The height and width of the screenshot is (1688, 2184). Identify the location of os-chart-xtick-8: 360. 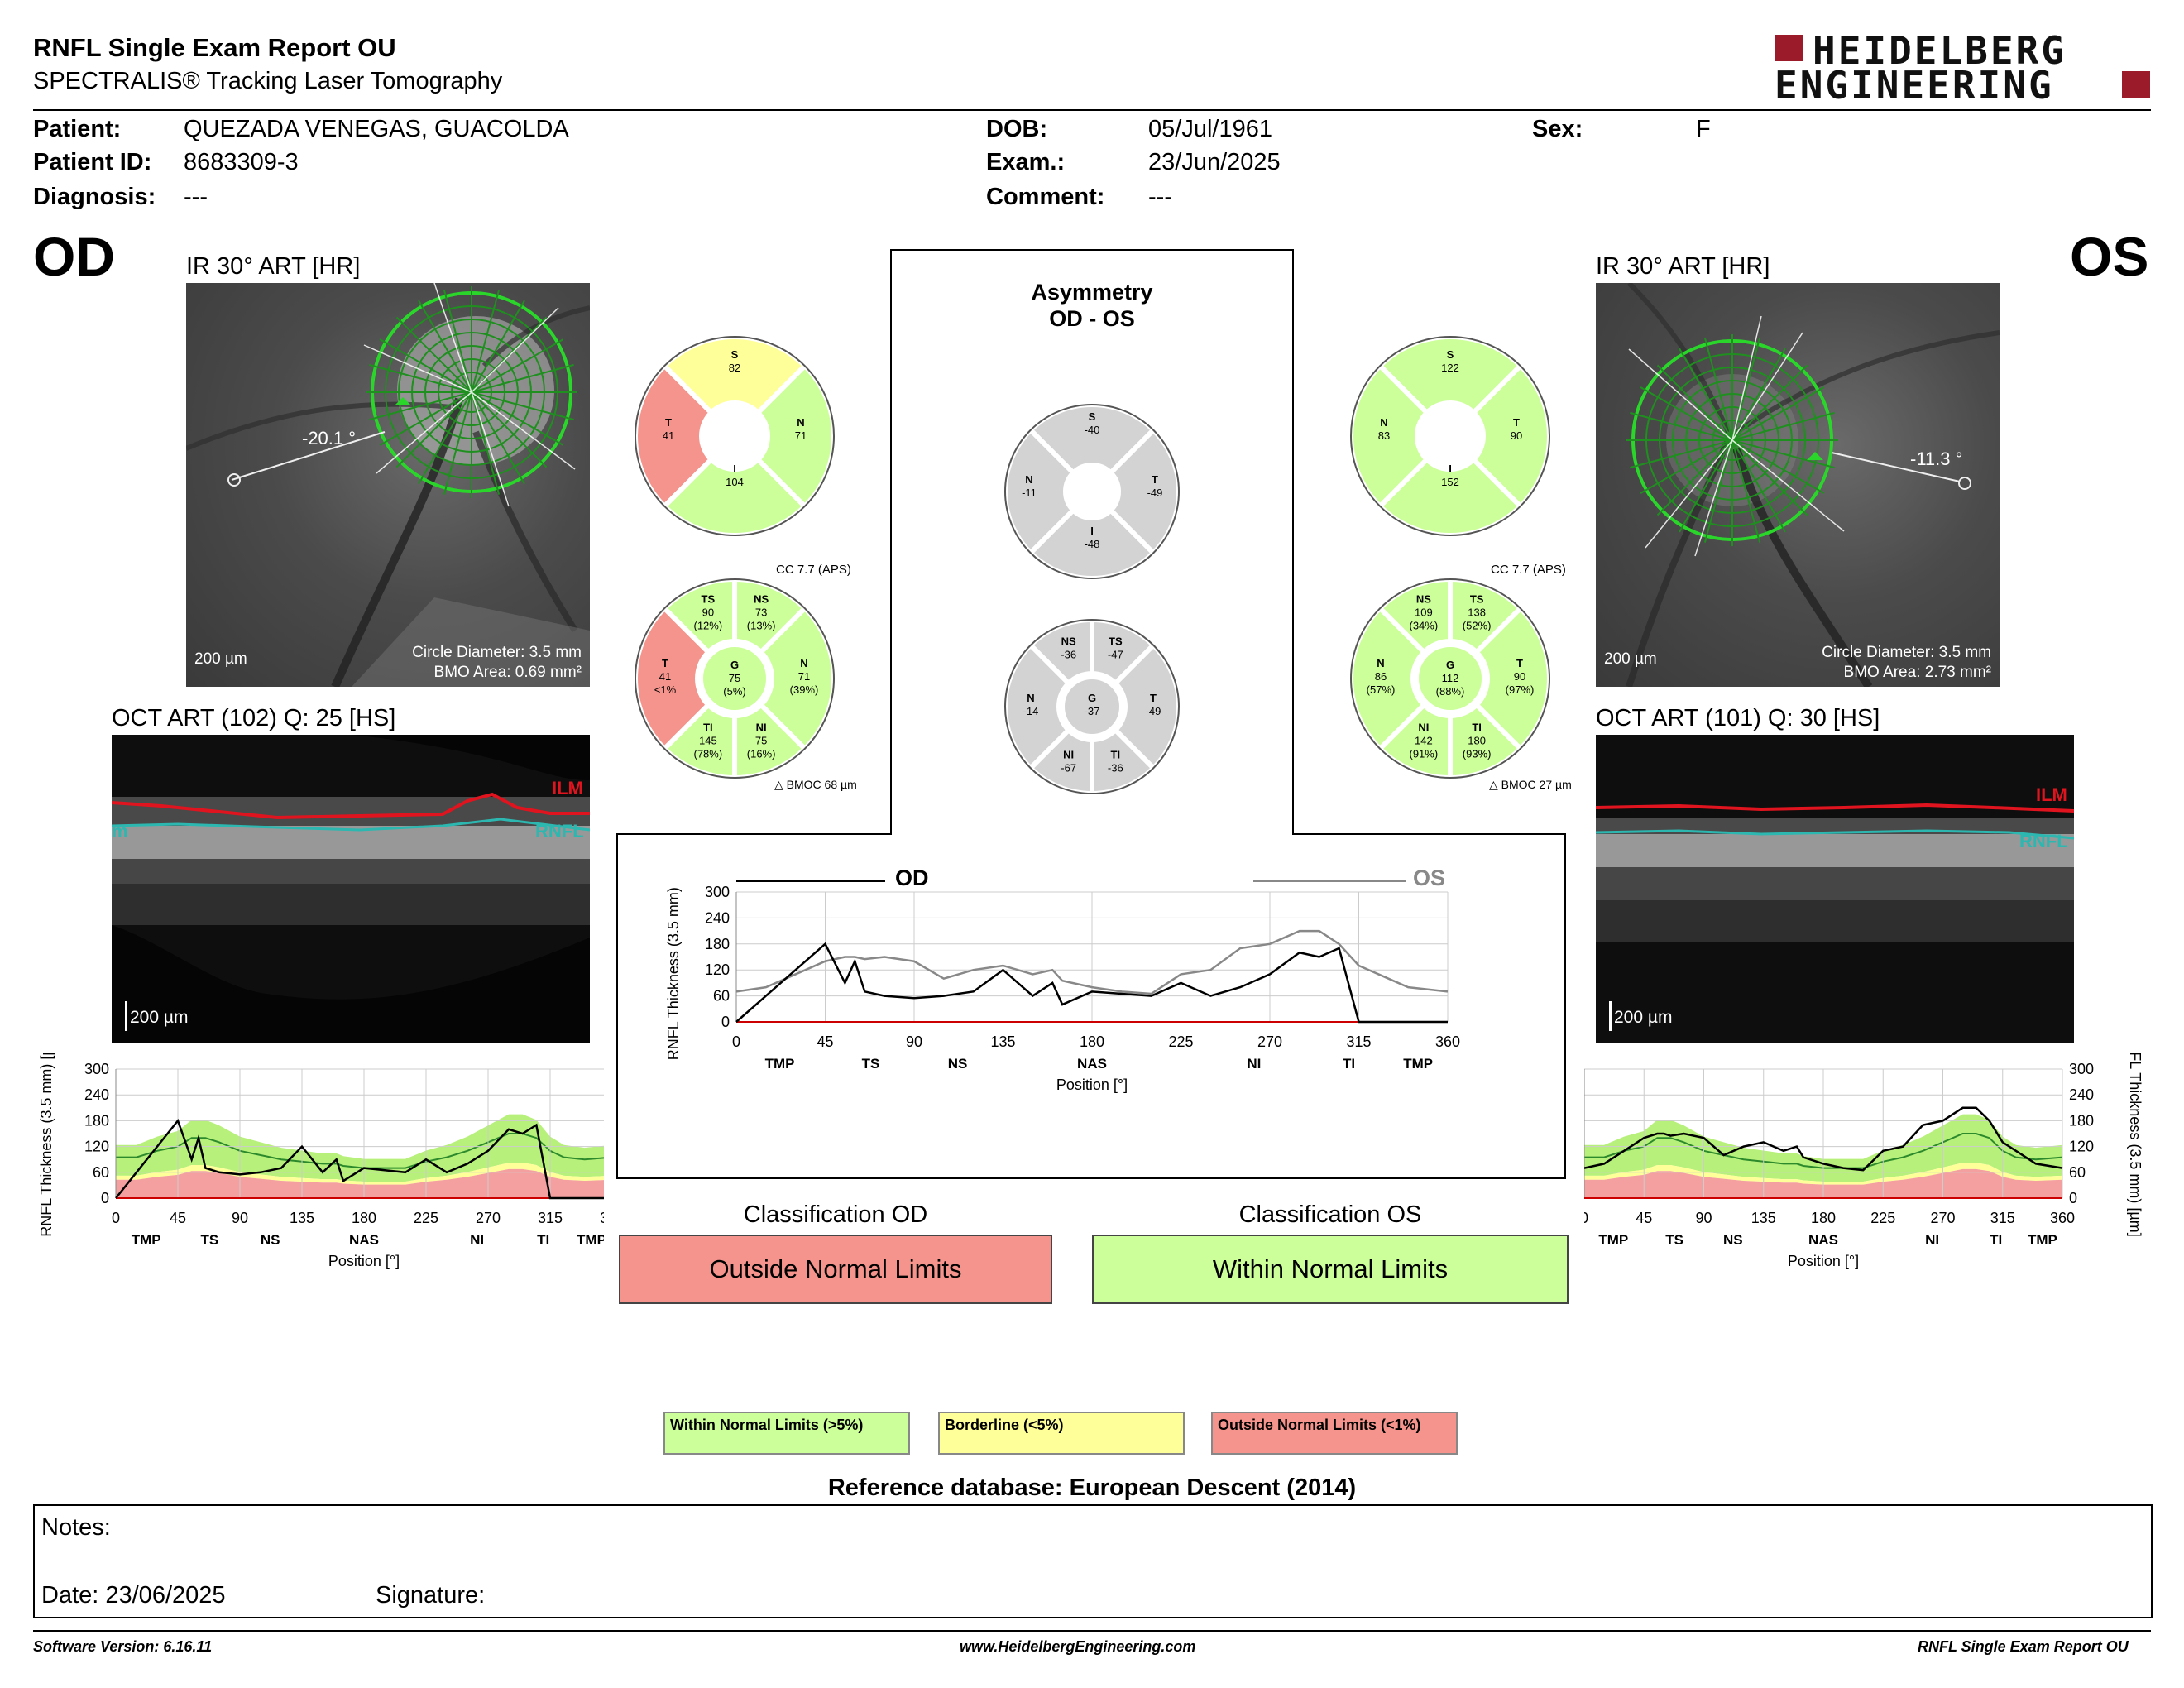
(2062, 1218).